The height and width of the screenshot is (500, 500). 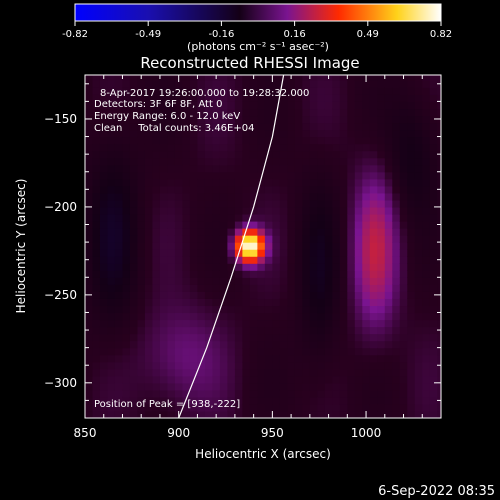 What do you see at coordinates (258, 12) in the screenshot?
I see `colorbar` at bounding box center [258, 12].